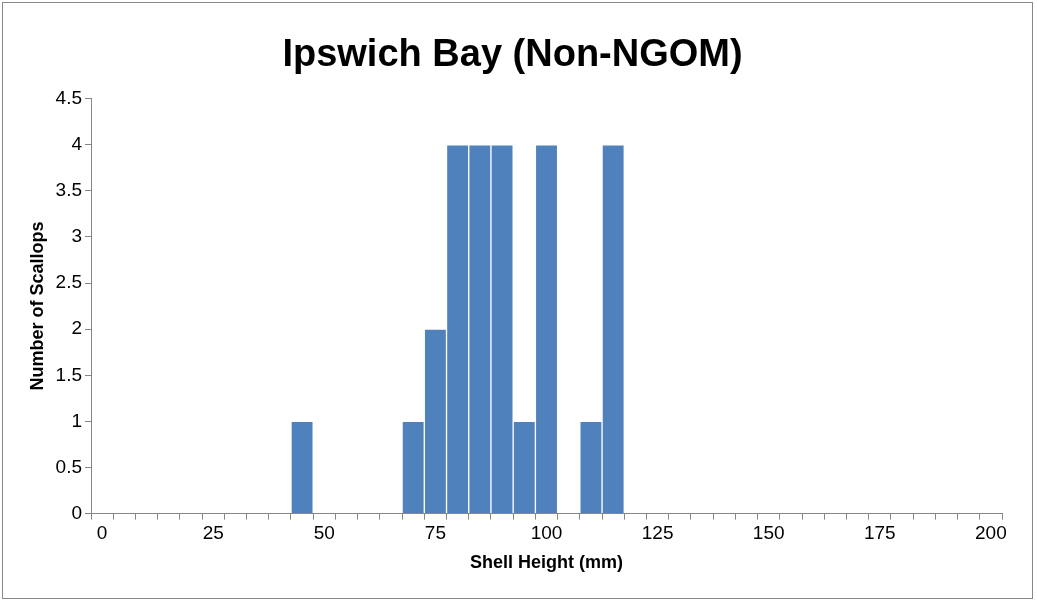 Image resolution: width=1037 pixels, height=603 pixels. Describe the element at coordinates (77, 328) in the screenshot. I see `y-tick-label: 2` at that location.